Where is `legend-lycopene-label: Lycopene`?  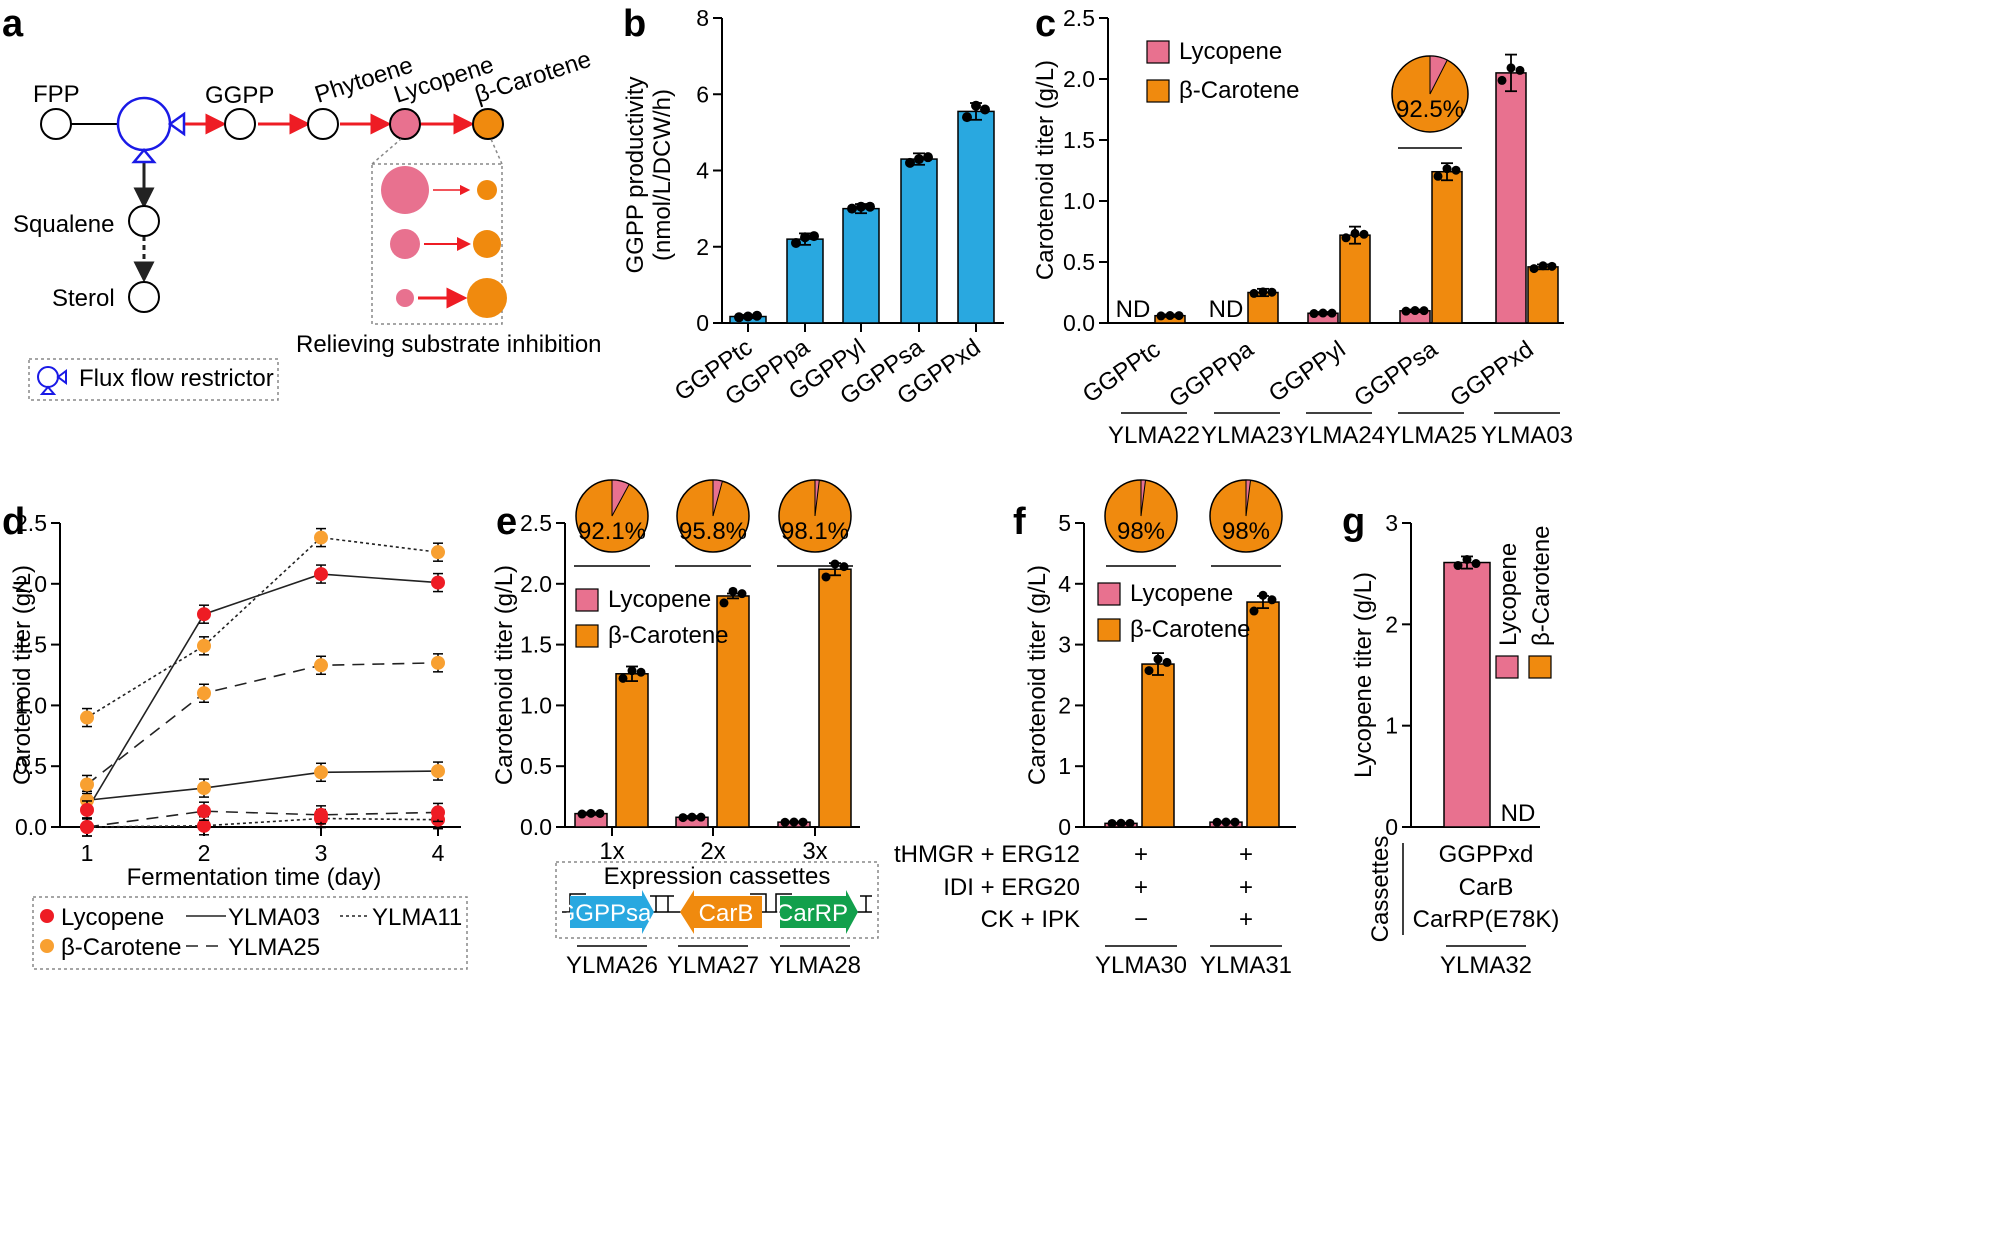 legend-lycopene-label: Lycopene is located at coordinates (659, 599).